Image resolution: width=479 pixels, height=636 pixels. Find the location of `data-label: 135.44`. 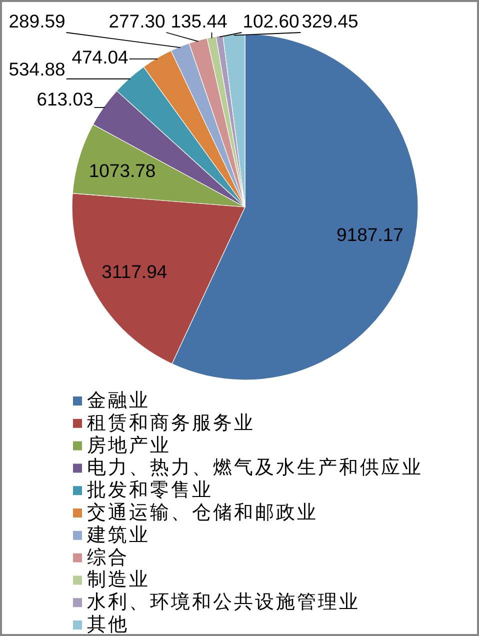

data-label: 135.44 is located at coordinates (199, 21).